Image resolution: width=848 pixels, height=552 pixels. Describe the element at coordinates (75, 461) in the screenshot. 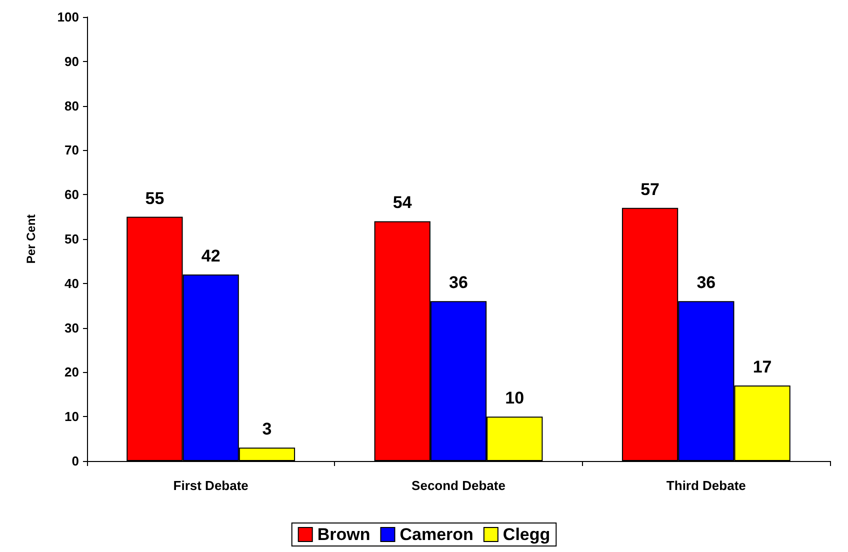

I see `y-tick-label: 0` at that location.